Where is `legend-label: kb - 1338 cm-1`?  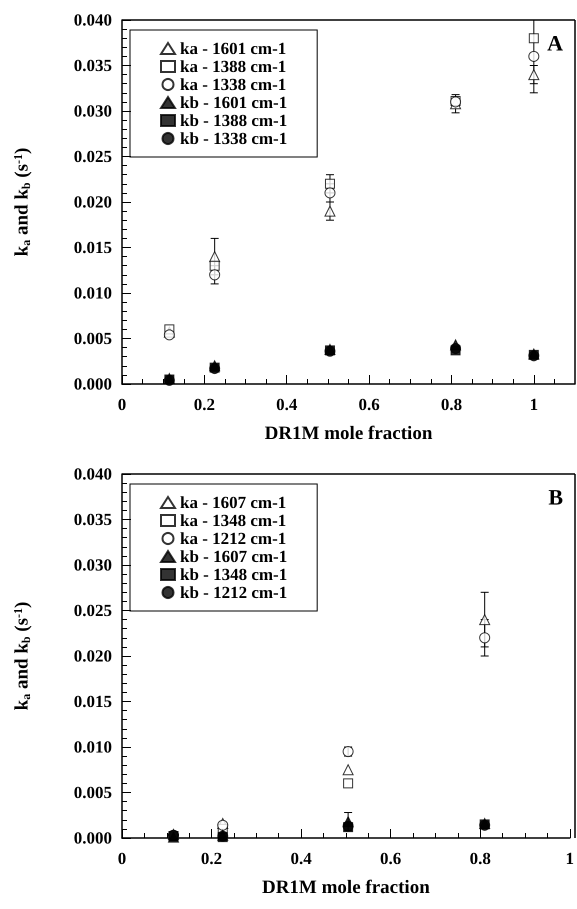
legend-label: kb - 1338 cm-1 is located at coordinates (234, 138).